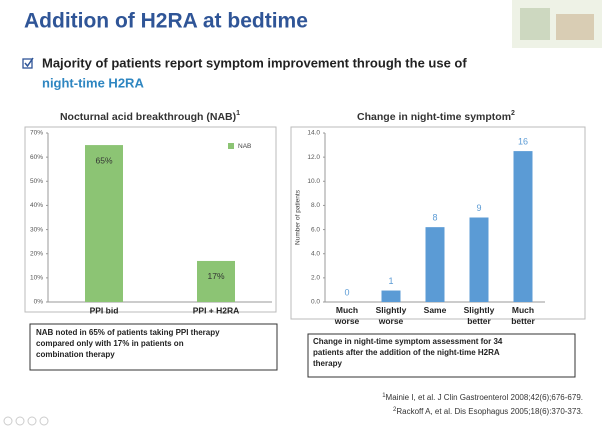  I want to click on x-tick-label: Slightly better, so click(479, 315).